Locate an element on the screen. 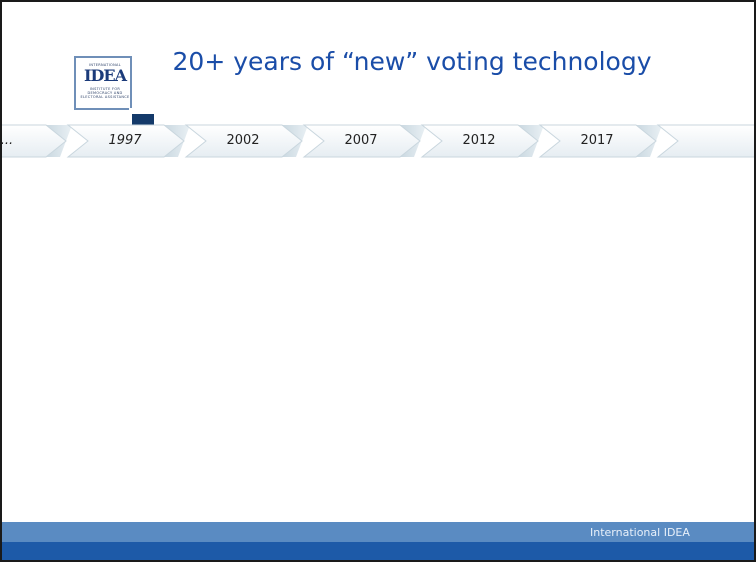  timeline-chevrons is located at coordinates (378, 141).